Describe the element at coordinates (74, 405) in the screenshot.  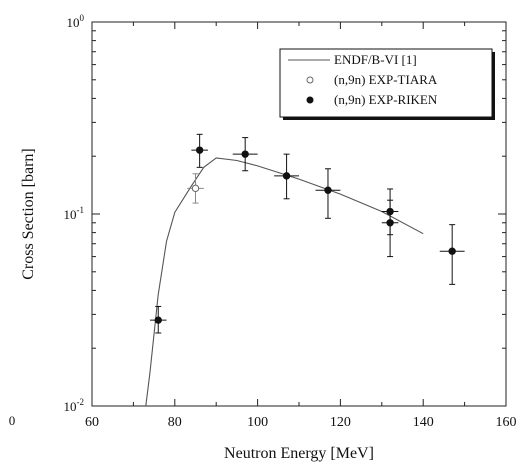
I see `y-tick-label: 10⁻²` at that location.